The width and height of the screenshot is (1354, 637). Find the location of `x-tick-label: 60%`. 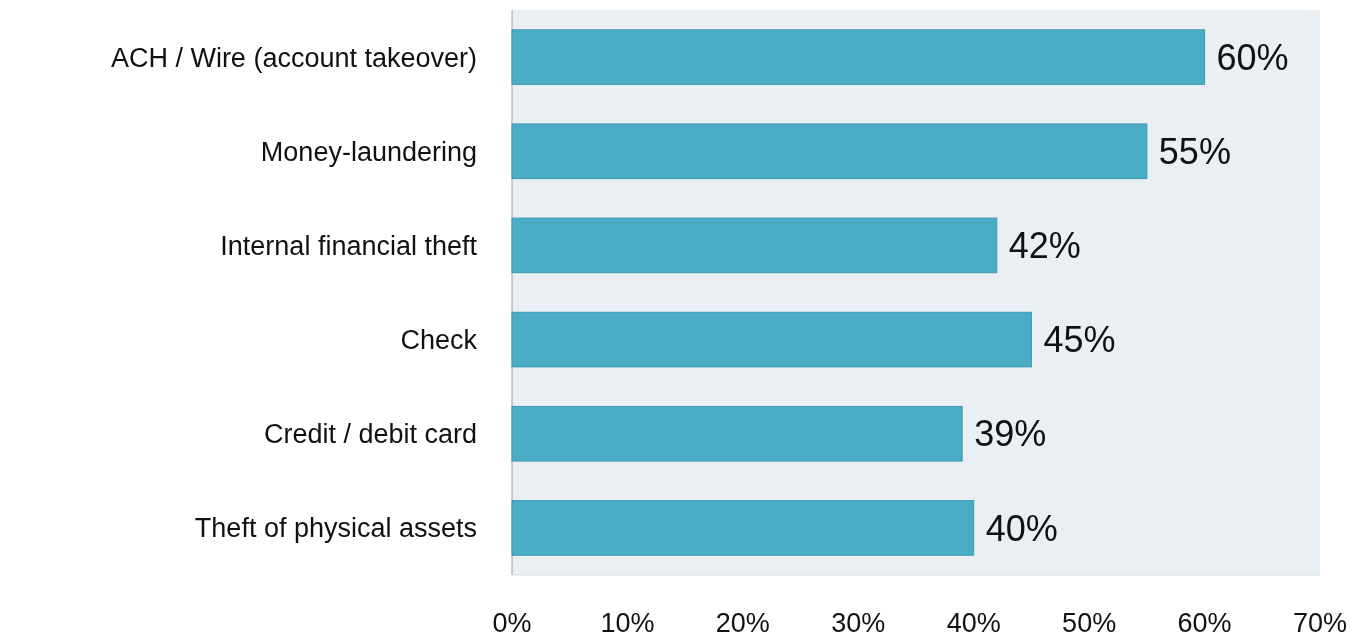

x-tick-label: 60% is located at coordinates (1204, 622).